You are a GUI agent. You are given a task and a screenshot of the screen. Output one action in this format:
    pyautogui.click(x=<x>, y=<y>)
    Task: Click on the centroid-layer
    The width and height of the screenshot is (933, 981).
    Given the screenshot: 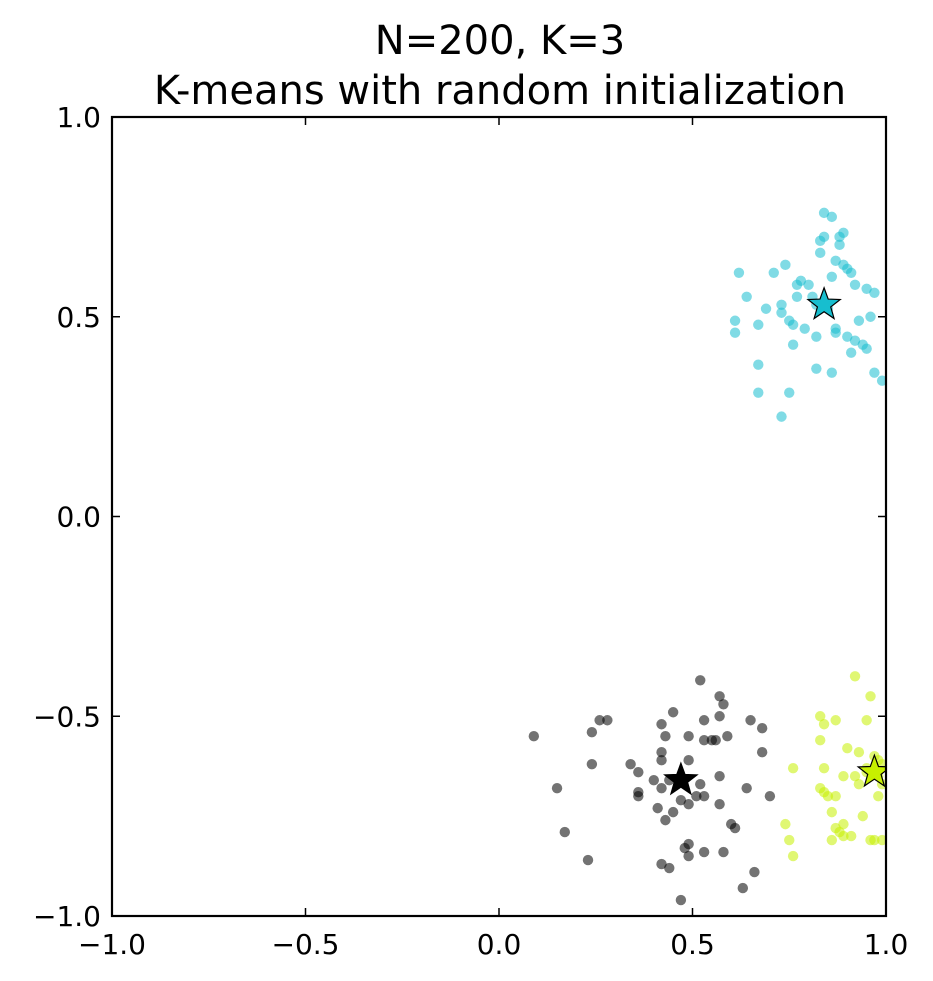 What is the action you would take?
    pyautogui.click(x=774, y=540)
    